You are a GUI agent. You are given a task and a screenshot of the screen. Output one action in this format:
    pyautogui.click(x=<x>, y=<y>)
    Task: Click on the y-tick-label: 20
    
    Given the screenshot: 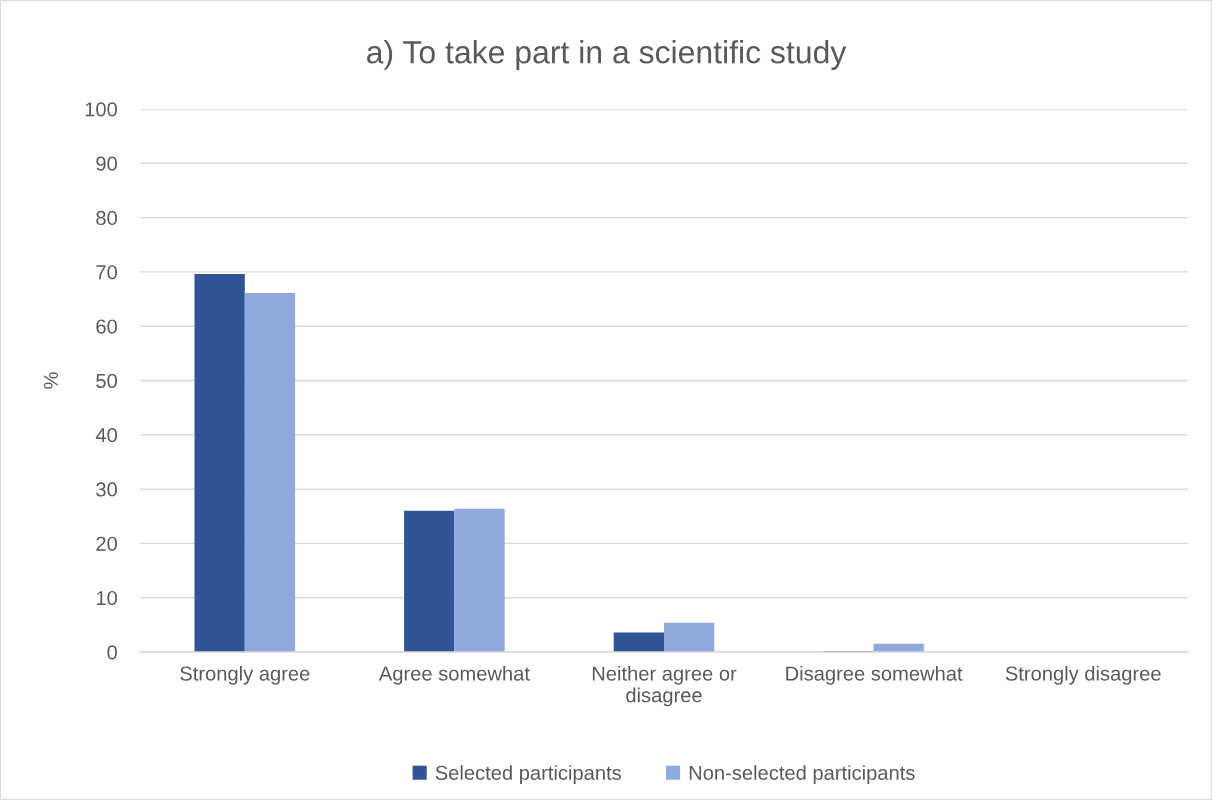 What is the action you would take?
    pyautogui.click(x=106, y=543)
    